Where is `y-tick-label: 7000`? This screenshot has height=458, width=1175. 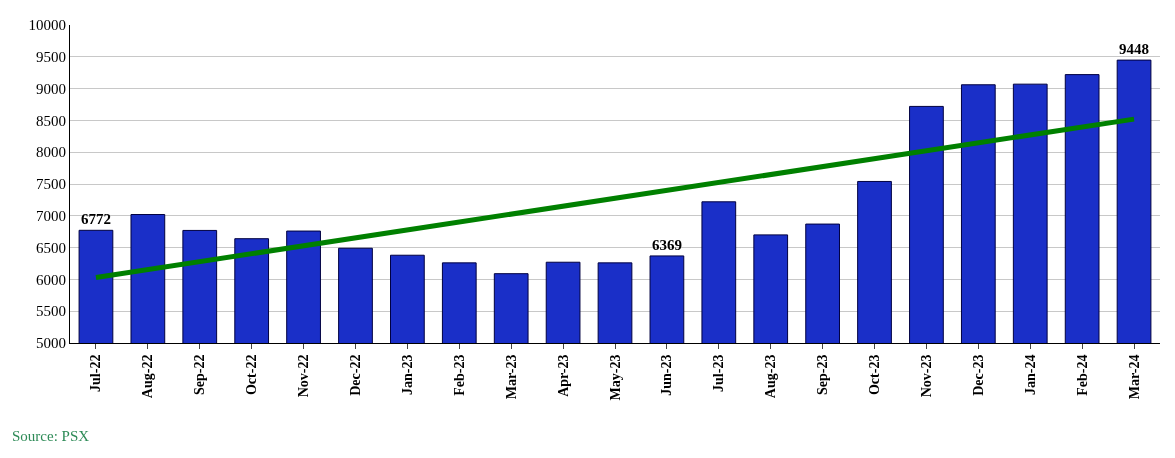 y-tick-label: 7000 is located at coordinates (51, 216).